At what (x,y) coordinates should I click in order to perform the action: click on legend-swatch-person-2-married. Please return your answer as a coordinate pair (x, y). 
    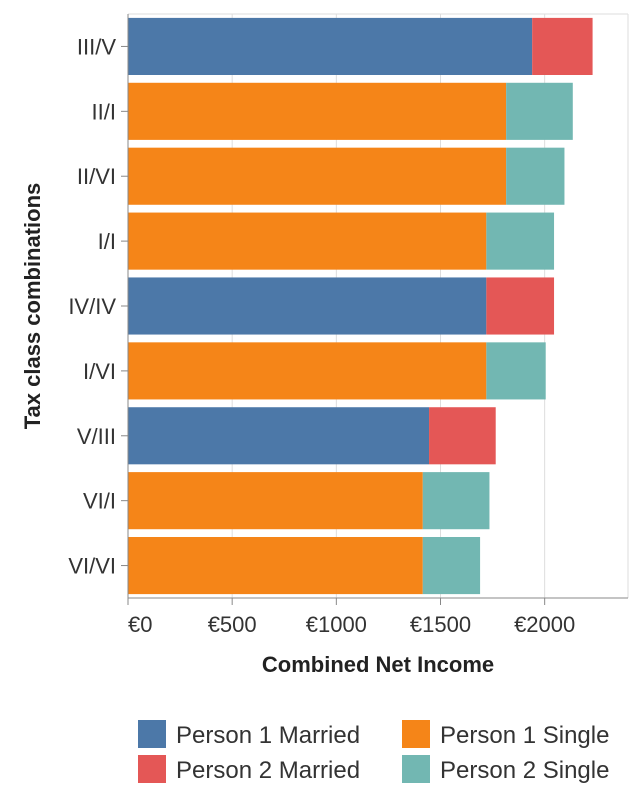
    Looking at the image, I should click on (152, 769).